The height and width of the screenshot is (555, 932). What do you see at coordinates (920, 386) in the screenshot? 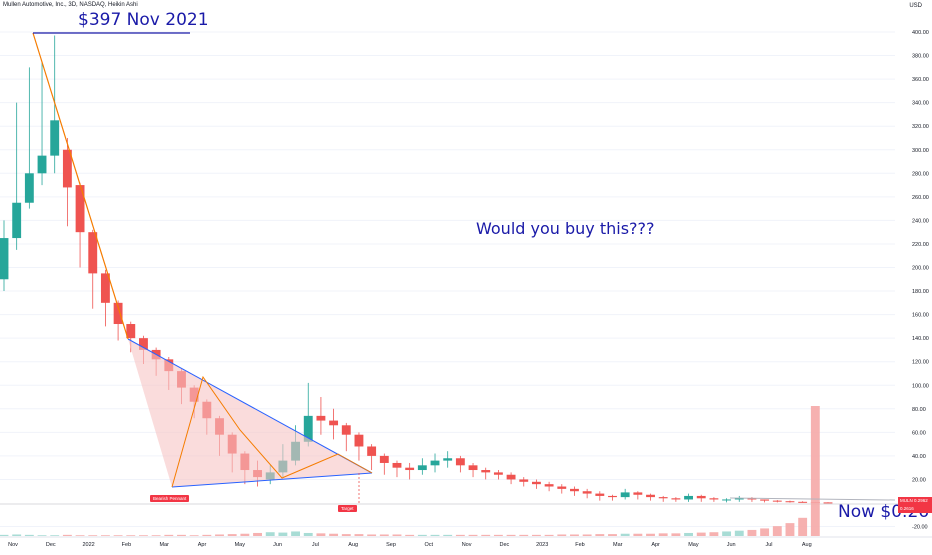
I see `y-tick-label: 100.00` at bounding box center [920, 386].